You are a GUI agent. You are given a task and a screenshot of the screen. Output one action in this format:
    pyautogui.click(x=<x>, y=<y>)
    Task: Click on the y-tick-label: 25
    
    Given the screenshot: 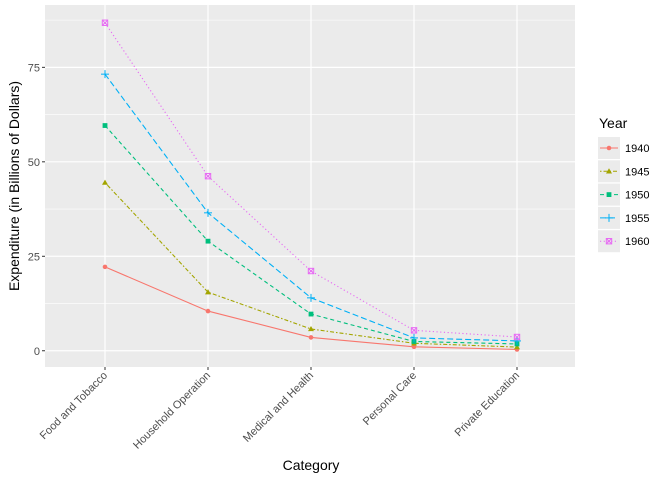 What is the action you would take?
    pyautogui.click(x=34, y=257)
    